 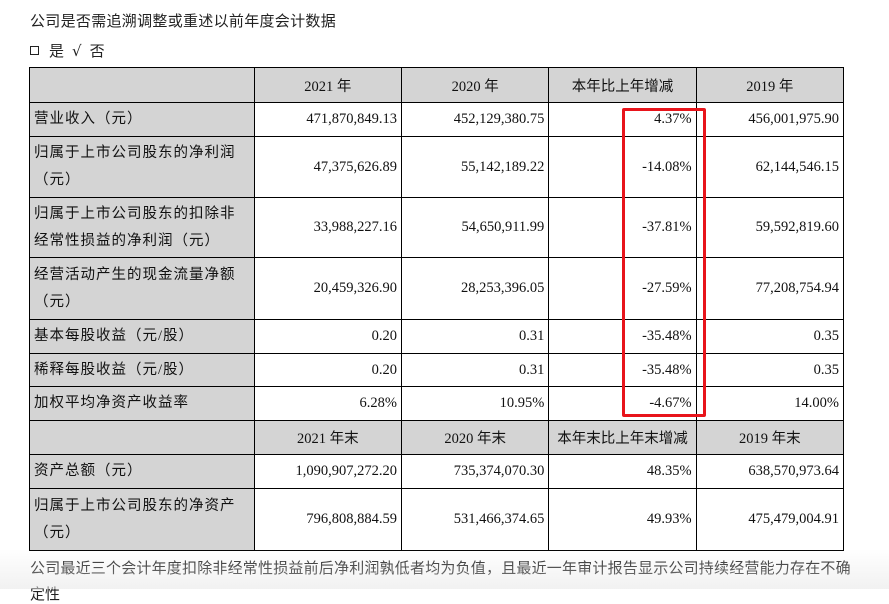 What do you see at coordinates (622, 471) in the screenshot?
I see `value-change: 48.35%` at bounding box center [622, 471].